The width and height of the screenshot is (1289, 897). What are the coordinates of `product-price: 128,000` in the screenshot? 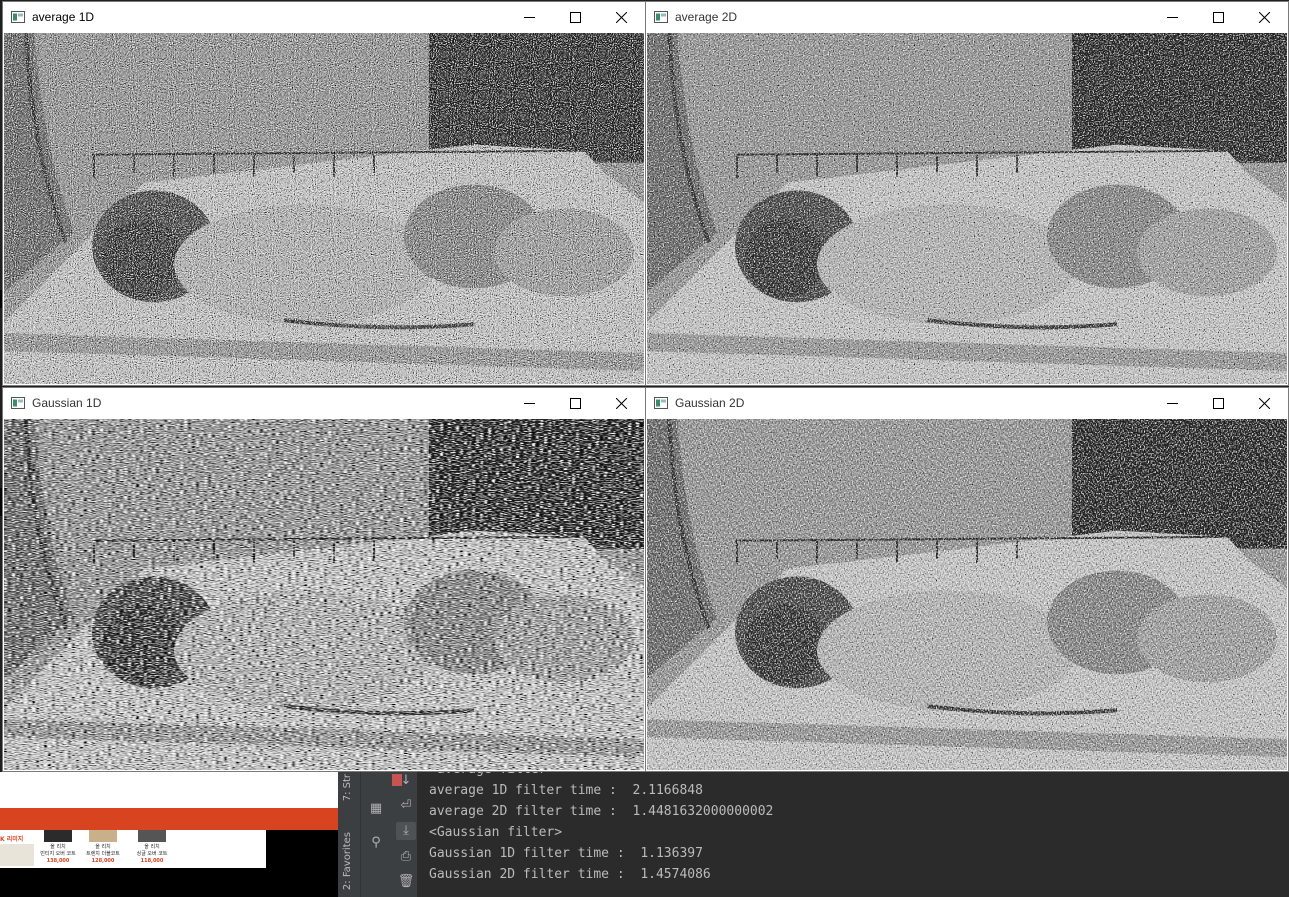 It's located at (103, 861).